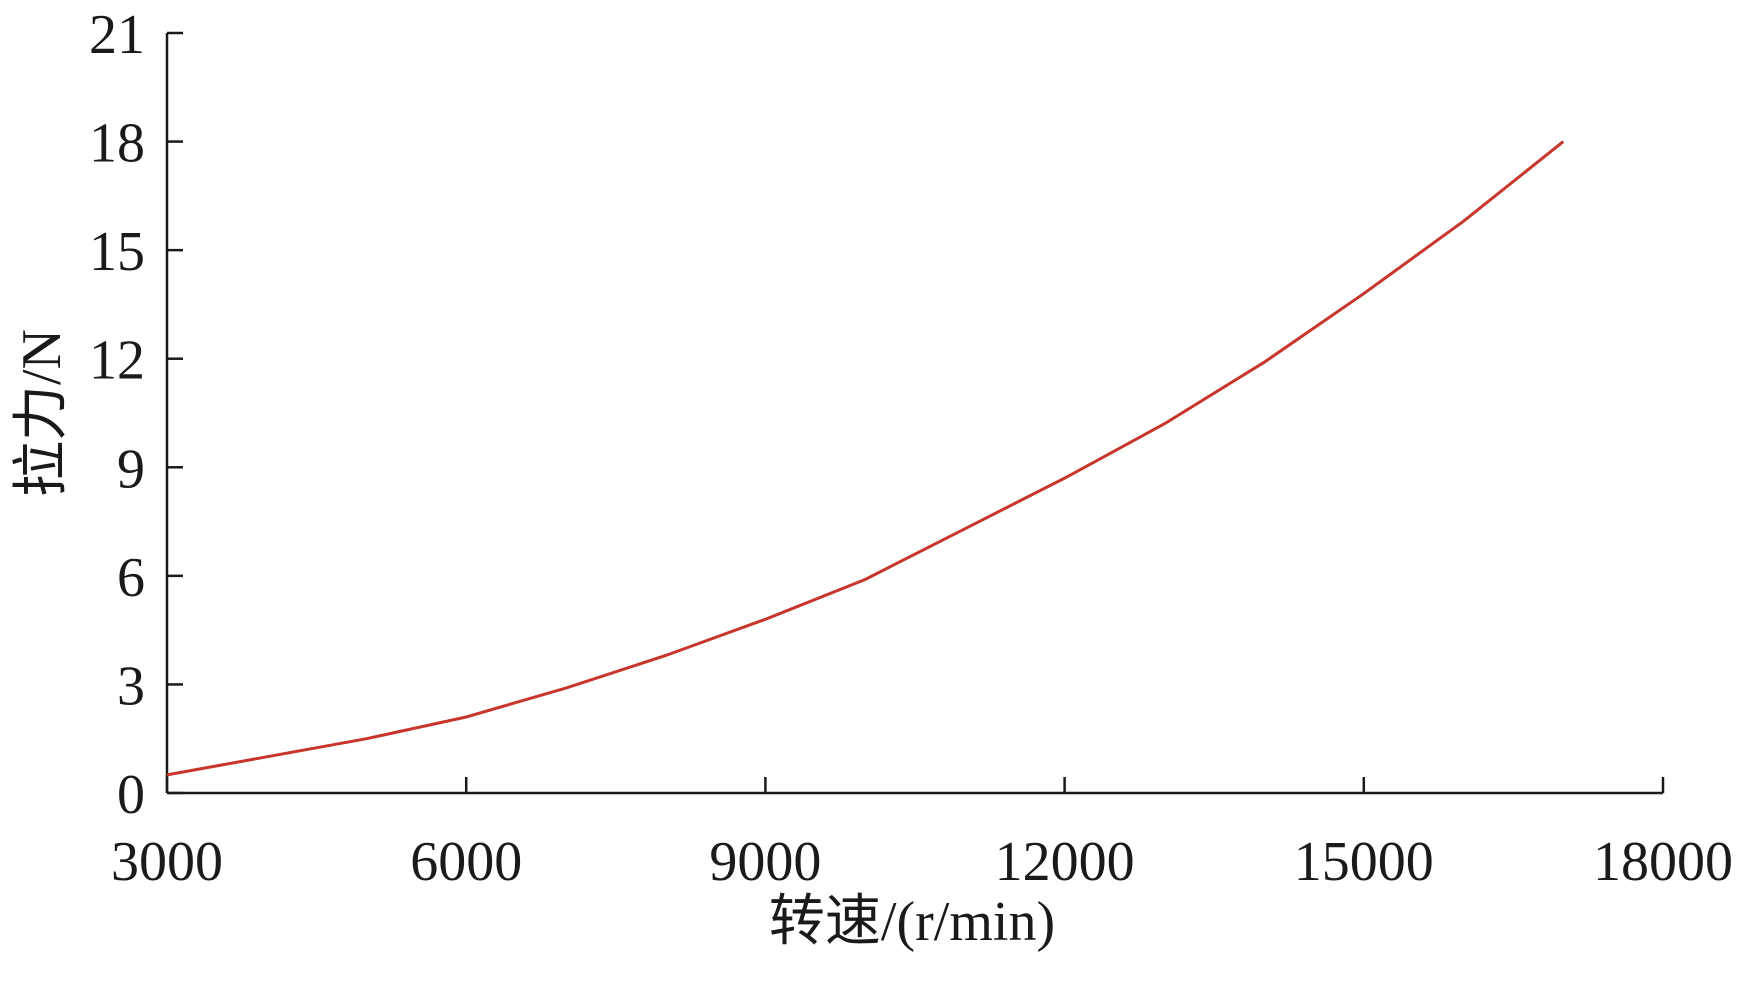 The height and width of the screenshot is (981, 1742). I want to click on y-tick-label: 15, so click(117, 252).